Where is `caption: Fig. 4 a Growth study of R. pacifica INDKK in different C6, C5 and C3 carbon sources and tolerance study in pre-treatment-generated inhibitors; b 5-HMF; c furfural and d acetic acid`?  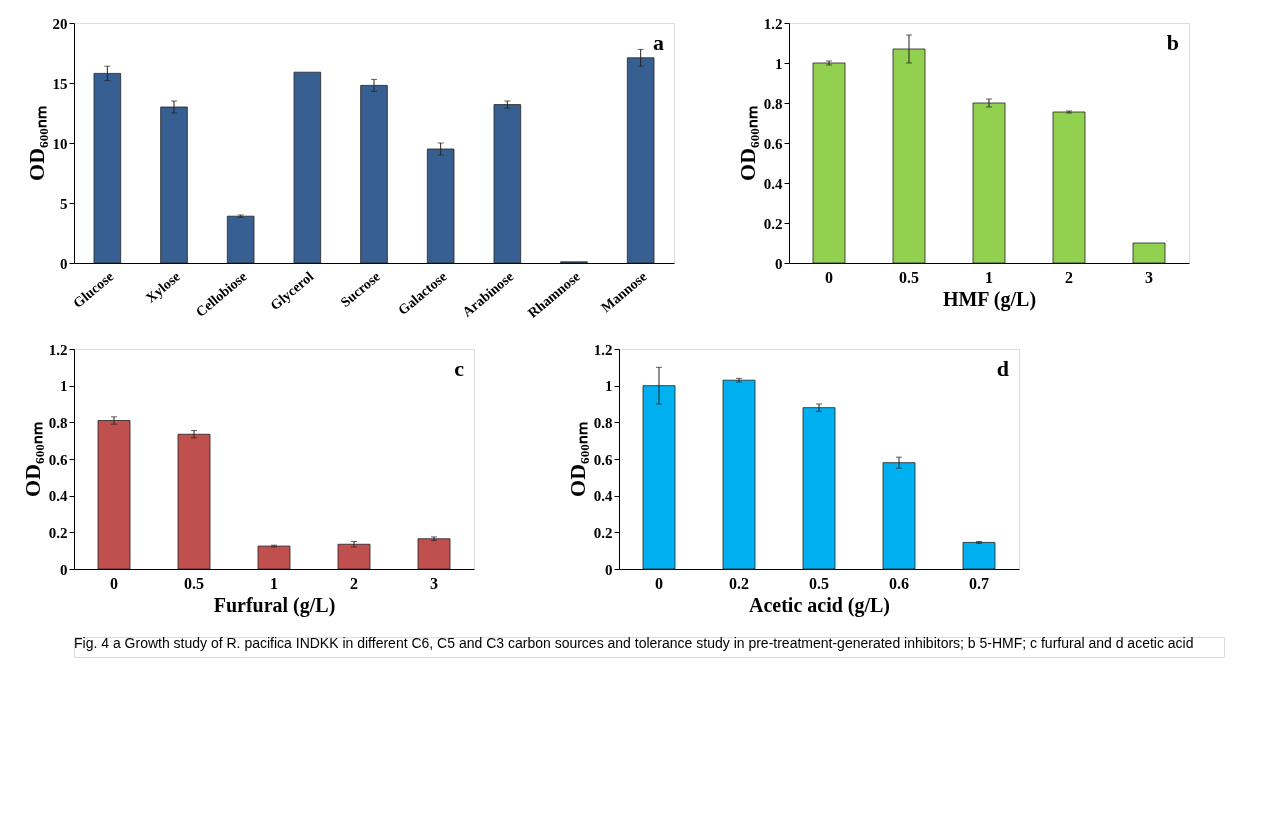 caption: Fig. 4 a Growth study of R. pacifica INDKK in different C6, C5 and C3 carbon sources and tolerance study in pre-treatment-generated inhibitors; b 5-HMF; c furfural and d acetic acid is located at coordinates (634, 643).